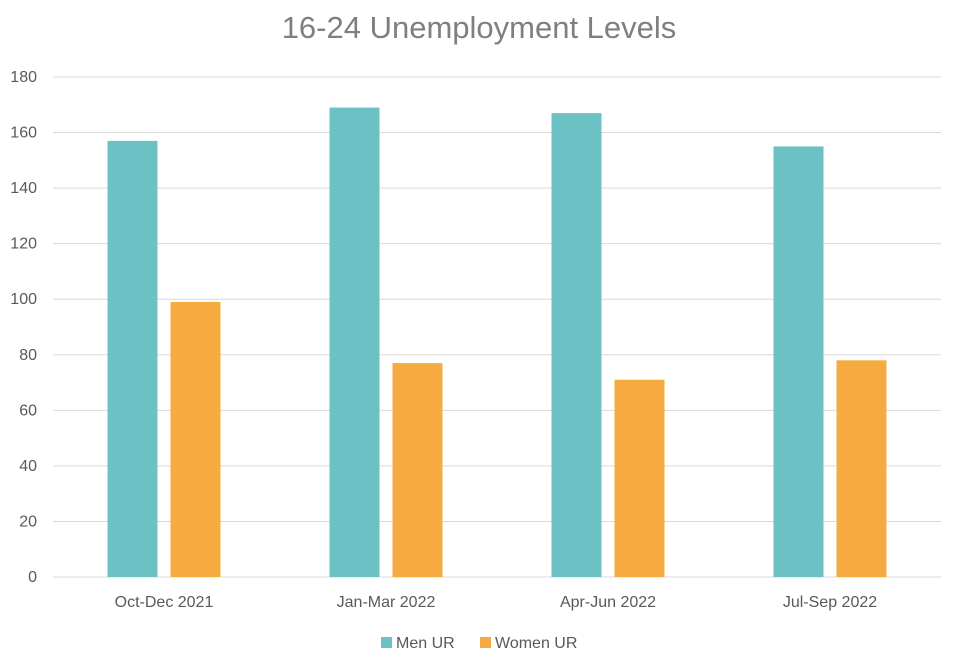  What do you see at coordinates (479, 643) in the screenshot?
I see `legend: Men UR Women UR` at bounding box center [479, 643].